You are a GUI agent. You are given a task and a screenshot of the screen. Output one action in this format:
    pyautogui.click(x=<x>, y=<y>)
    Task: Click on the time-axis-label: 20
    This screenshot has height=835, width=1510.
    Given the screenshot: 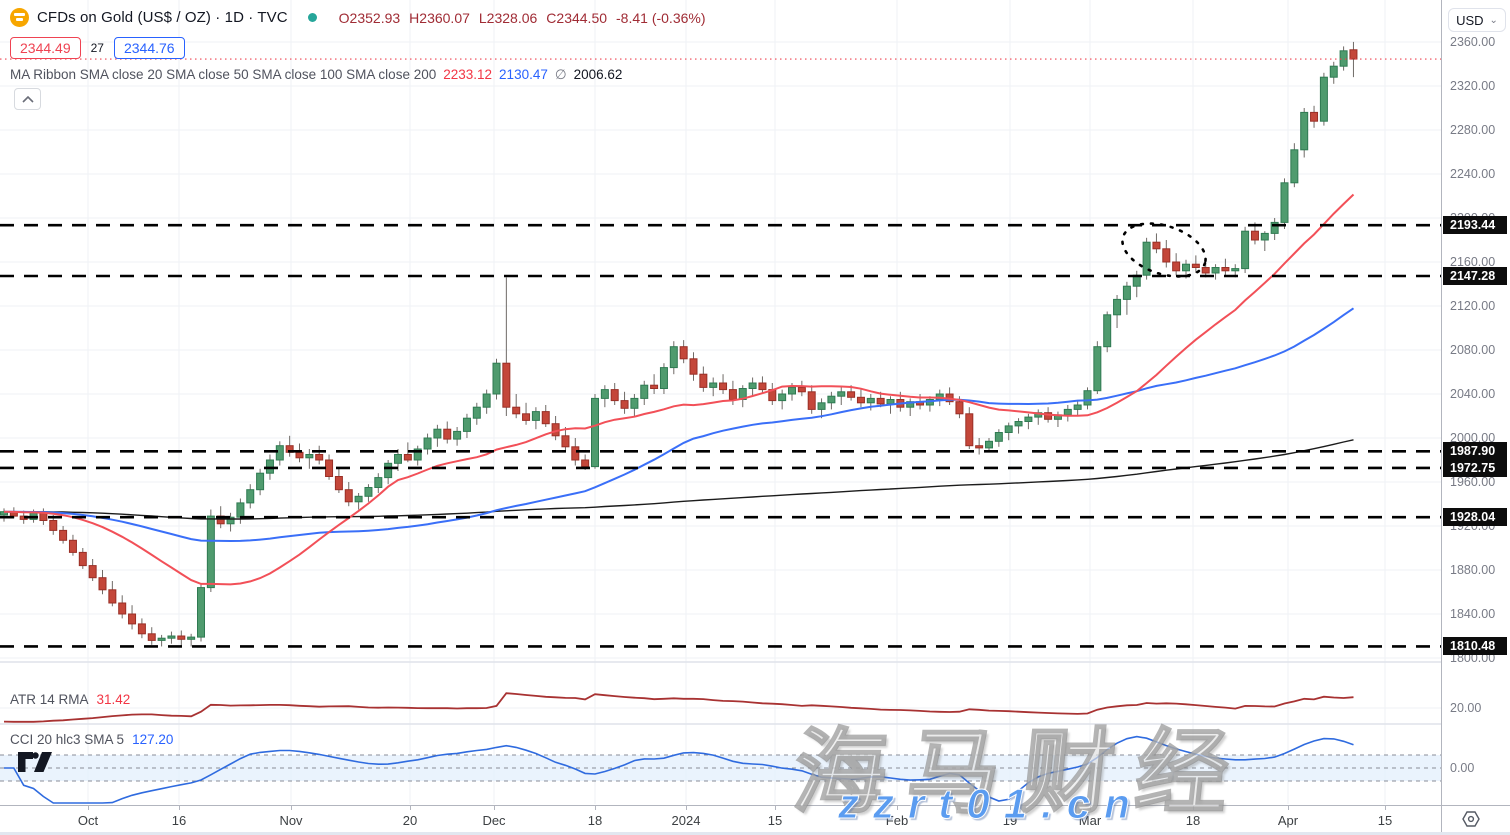 What is the action you would take?
    pyautogui.click(x=410, y=820)
    